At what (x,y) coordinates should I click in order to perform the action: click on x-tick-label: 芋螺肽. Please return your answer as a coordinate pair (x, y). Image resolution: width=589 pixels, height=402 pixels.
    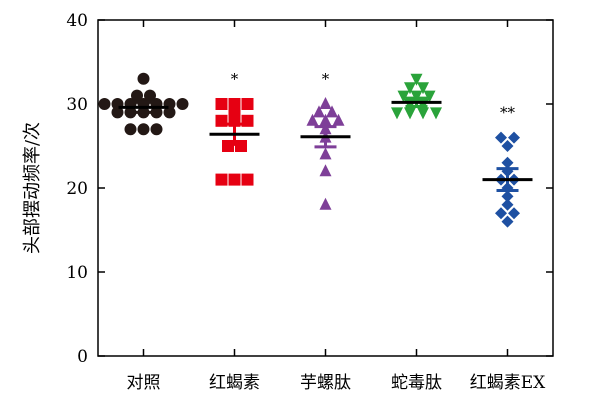
    Looking at the image, I should click on (325, 383).